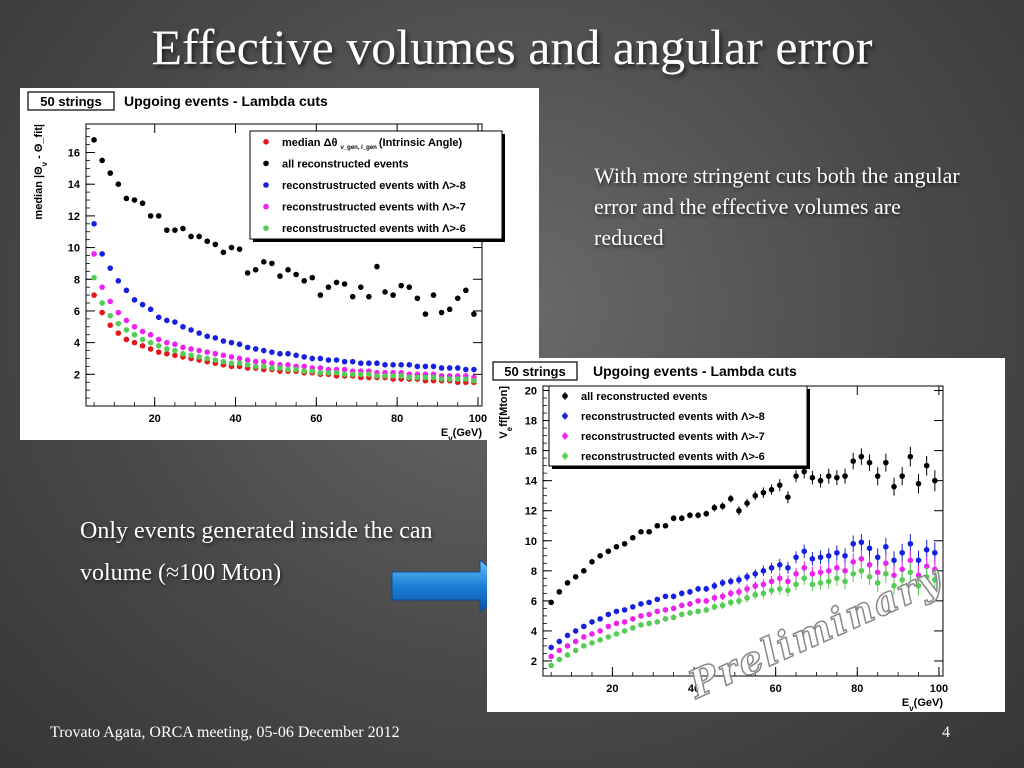  I want to click on plot-frame, so click(284, 265).